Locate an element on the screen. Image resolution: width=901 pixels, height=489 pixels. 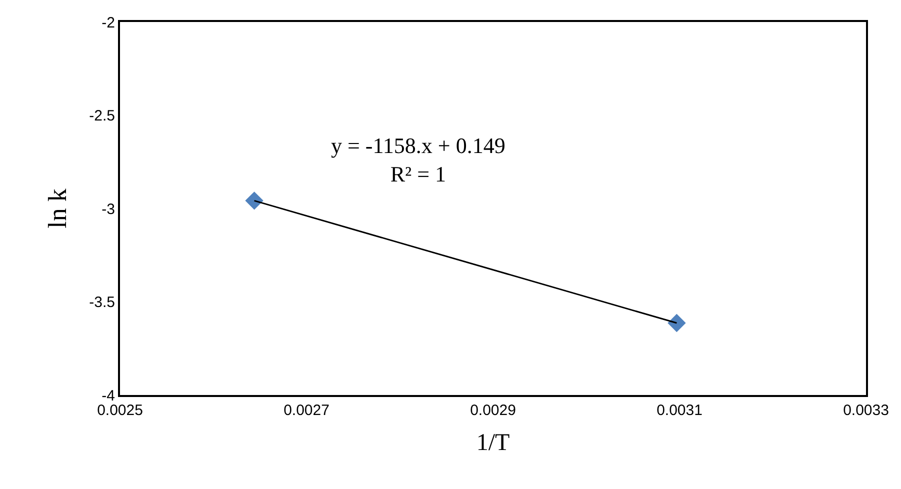
y-tick-label: -2.5 is located at coordinates (102, 116).